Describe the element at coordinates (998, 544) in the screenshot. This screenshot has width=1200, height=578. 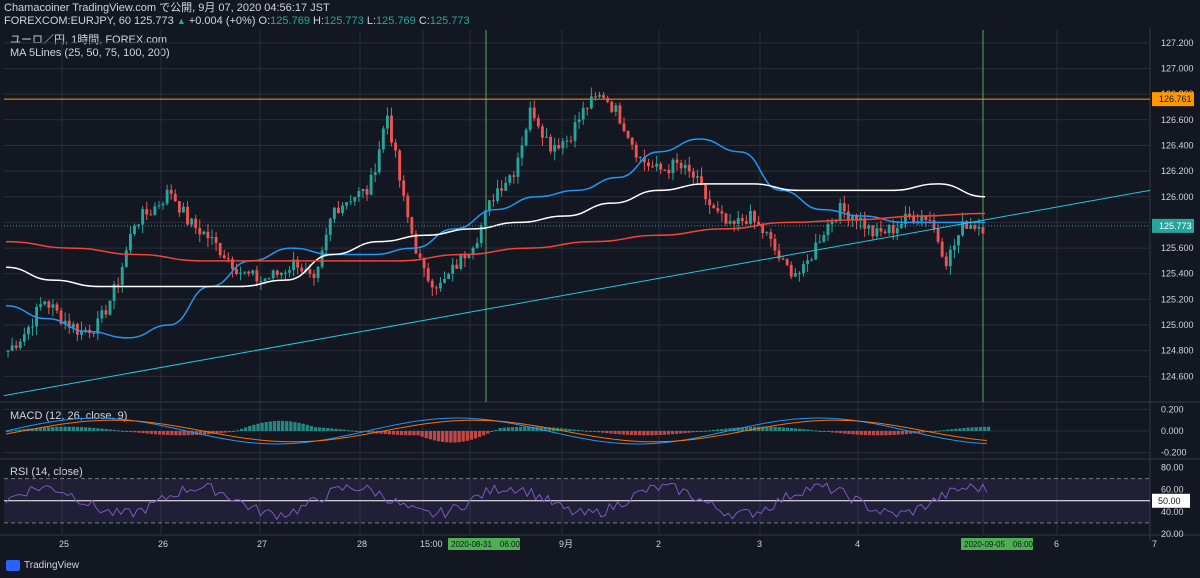
I see `x-axis-date-label: 2020-09-05 06:00` at that location.